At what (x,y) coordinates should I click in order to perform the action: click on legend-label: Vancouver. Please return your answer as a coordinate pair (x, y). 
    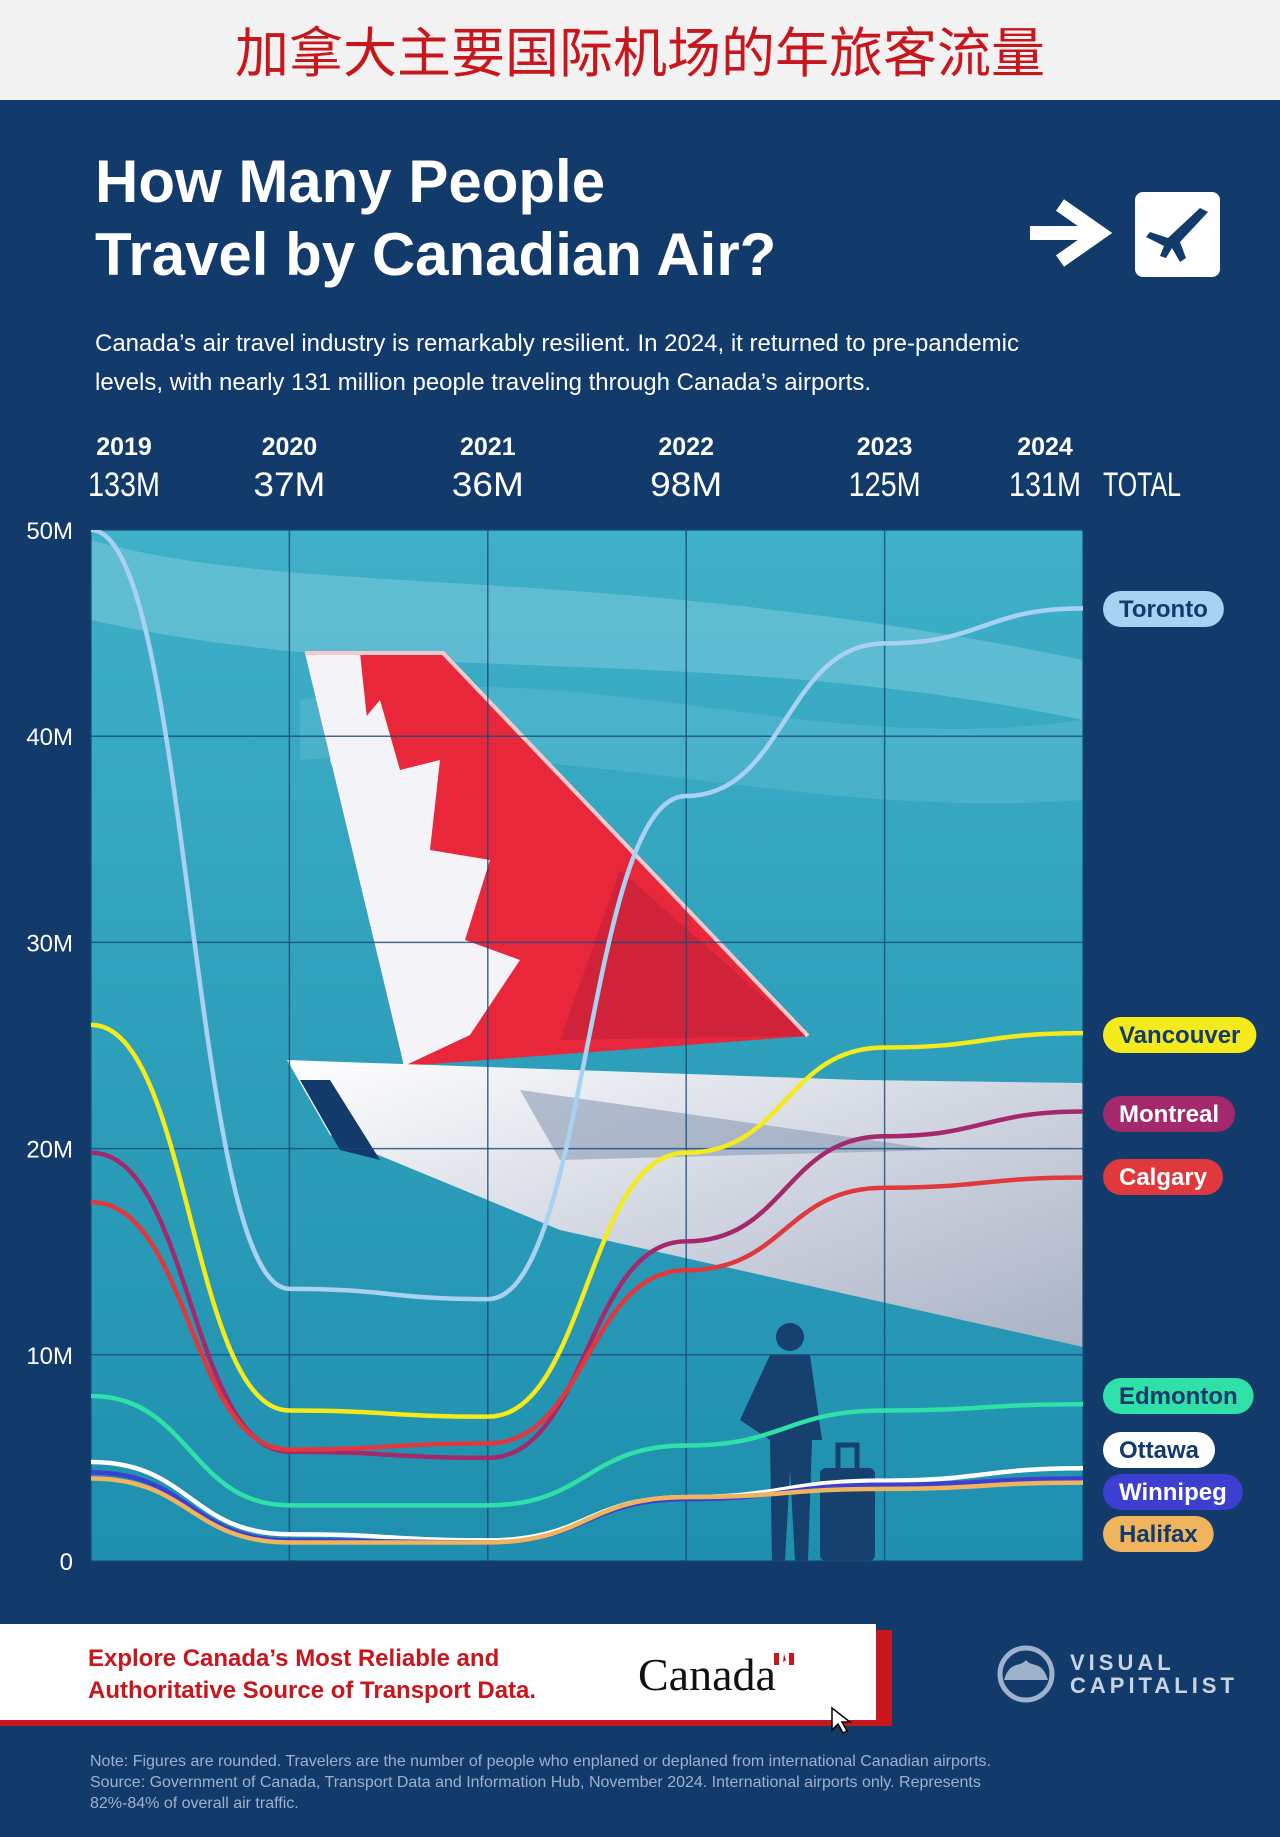
    Looking at the image, I should click on (1179, 1035).